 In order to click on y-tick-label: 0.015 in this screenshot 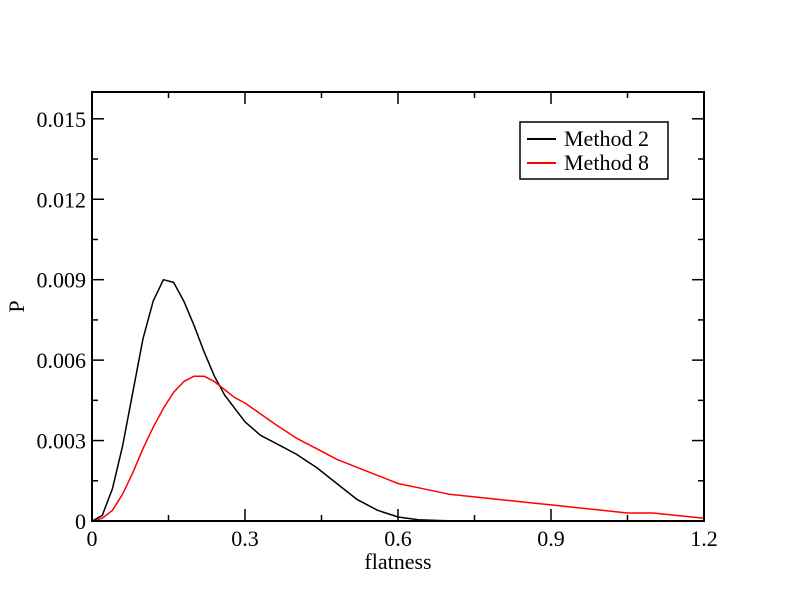, I will do `click(62, 119)`.